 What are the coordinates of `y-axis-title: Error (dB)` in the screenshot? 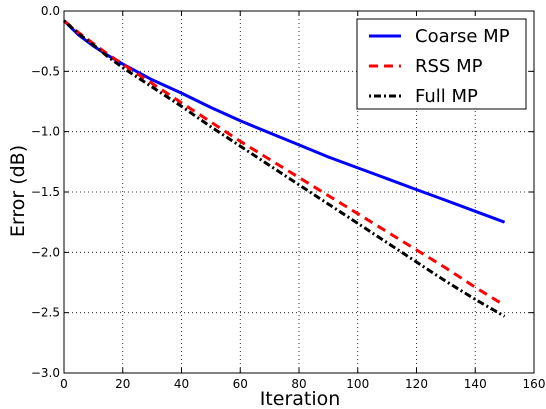 It's located at (18, 191).